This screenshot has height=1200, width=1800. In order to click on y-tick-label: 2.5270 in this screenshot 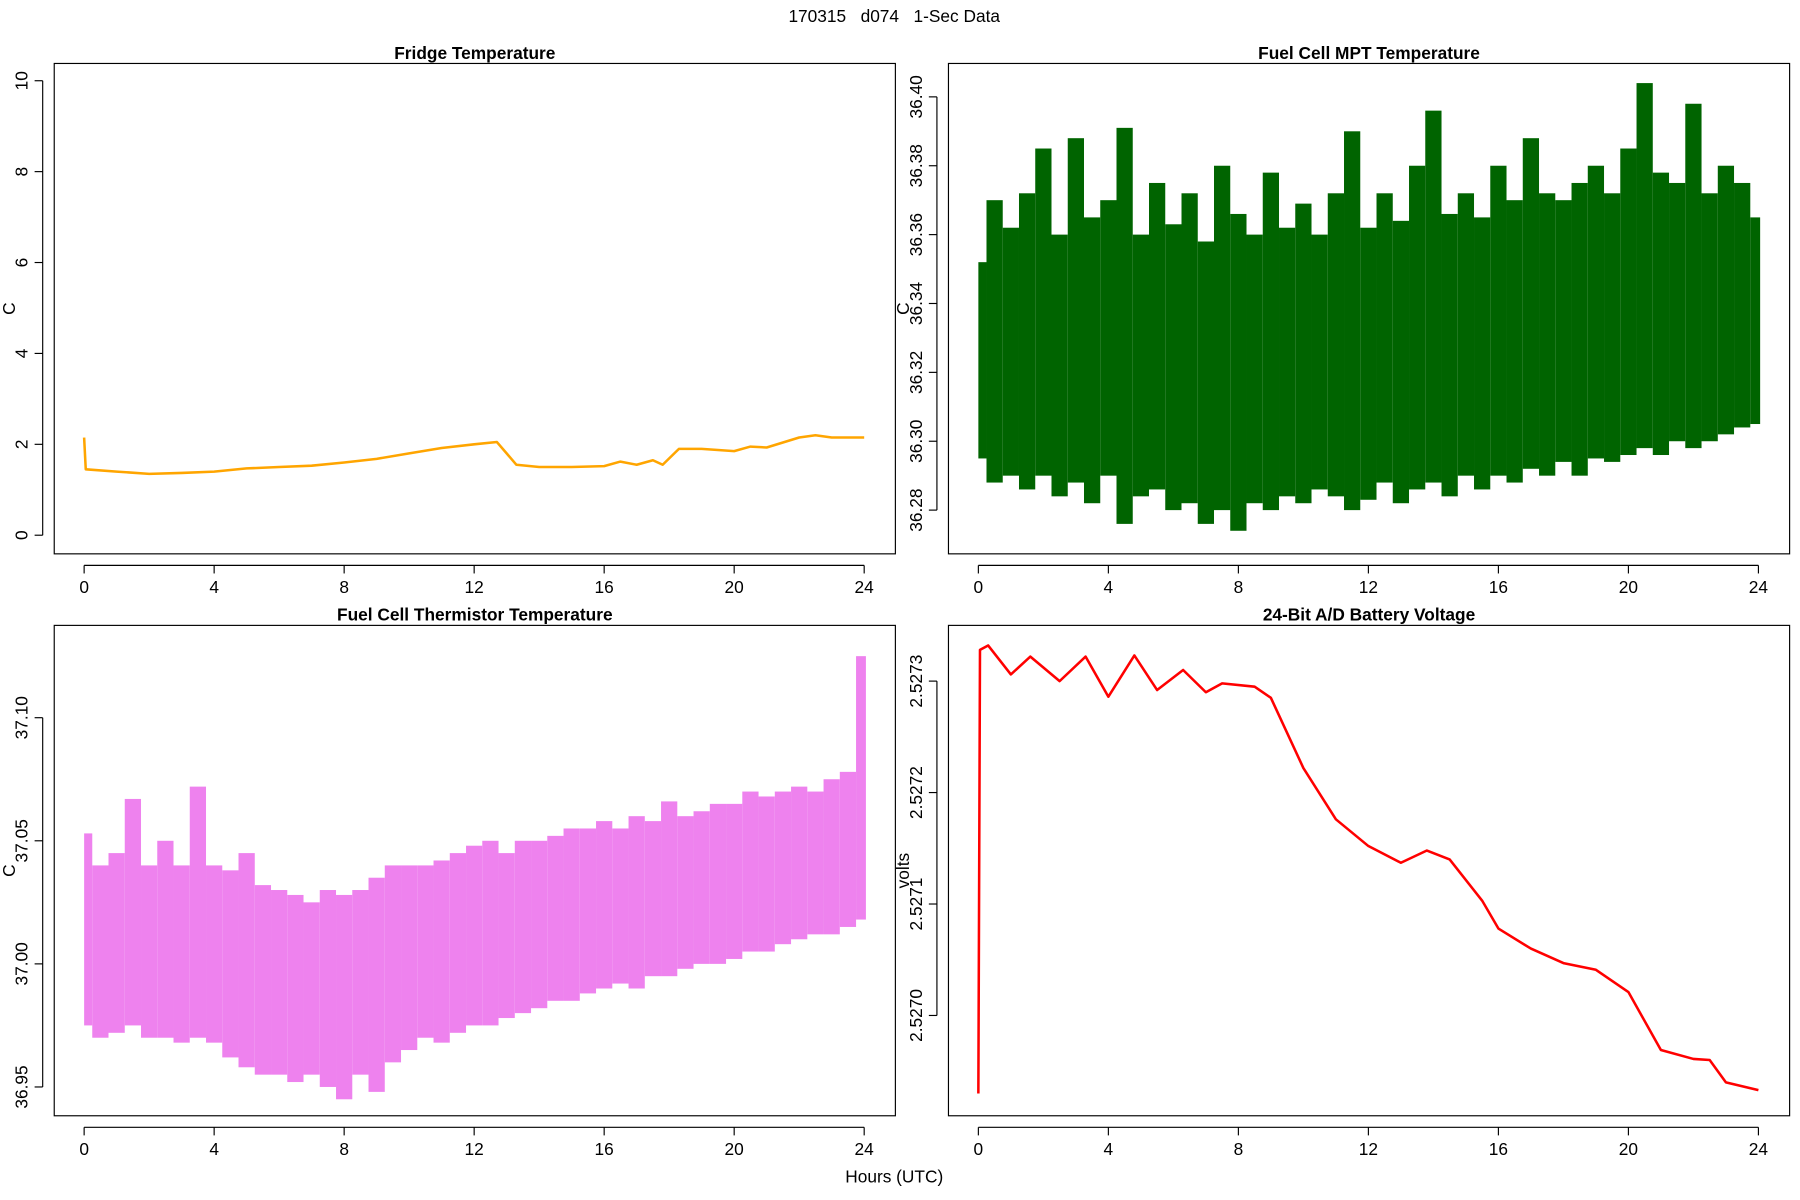, I will do `click(916, 1015)`.